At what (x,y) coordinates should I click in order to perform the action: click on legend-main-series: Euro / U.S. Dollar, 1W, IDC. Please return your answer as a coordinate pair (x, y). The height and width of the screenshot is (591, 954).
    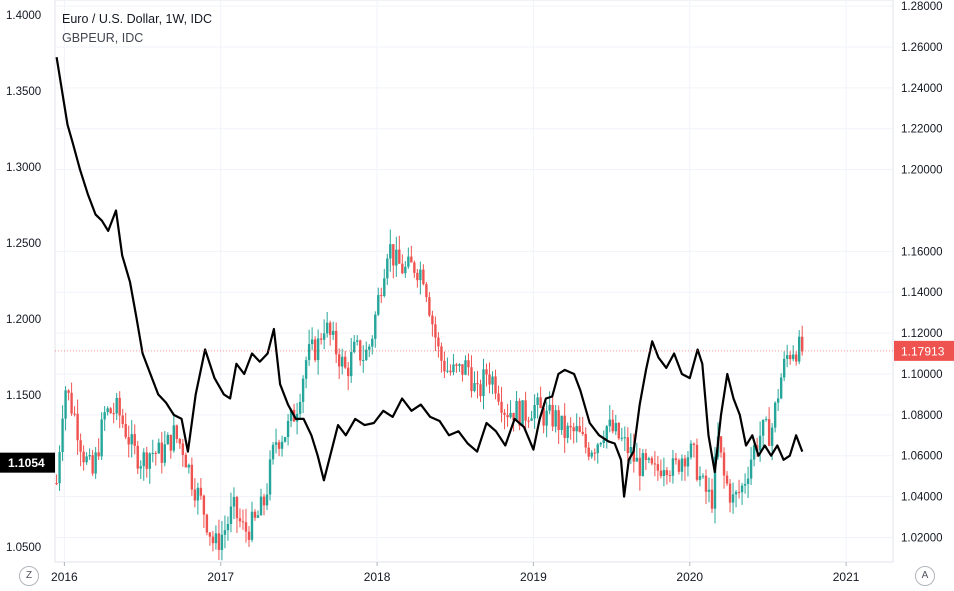
    Looking at the image, I should click on (137, 19).